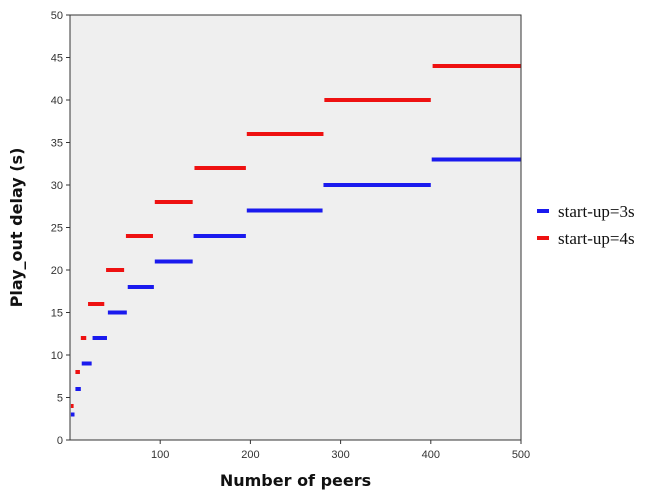 The width and height of the screenshot is (667, 495). I want to click on x-tick-label: 400, so click(431, 455).